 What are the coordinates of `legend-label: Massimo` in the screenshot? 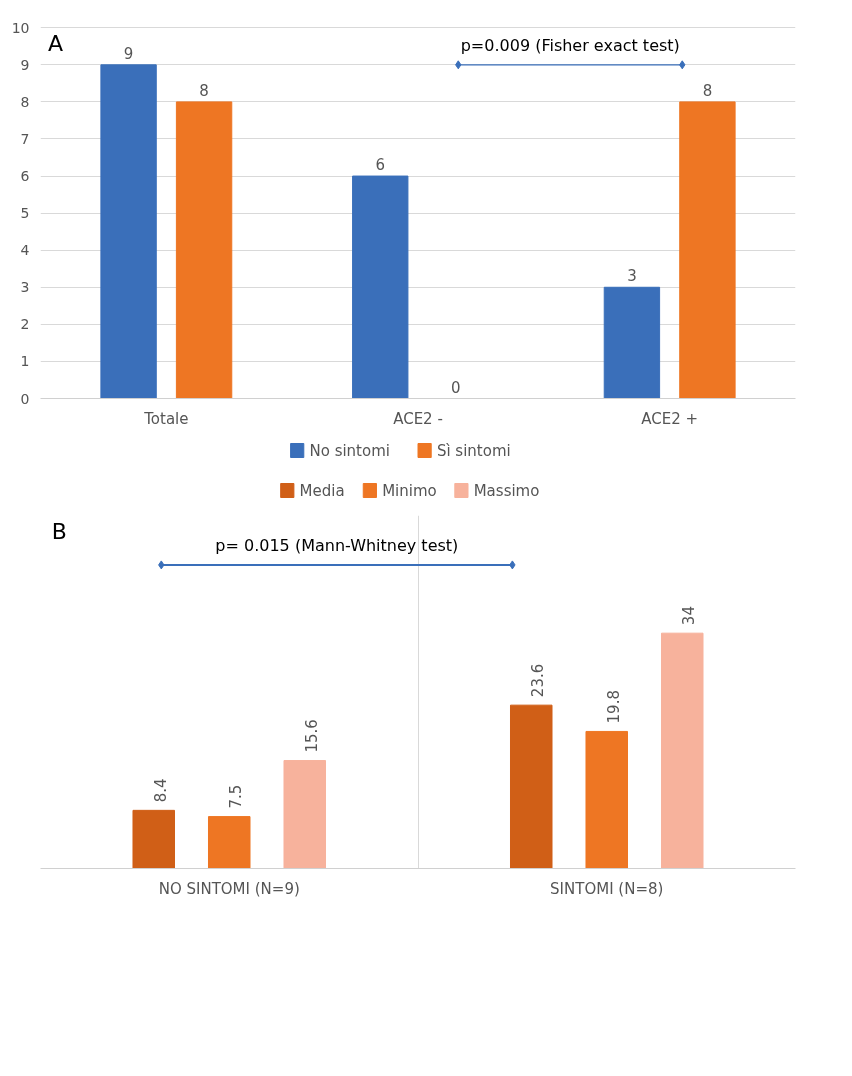 It's located at (506, 490).